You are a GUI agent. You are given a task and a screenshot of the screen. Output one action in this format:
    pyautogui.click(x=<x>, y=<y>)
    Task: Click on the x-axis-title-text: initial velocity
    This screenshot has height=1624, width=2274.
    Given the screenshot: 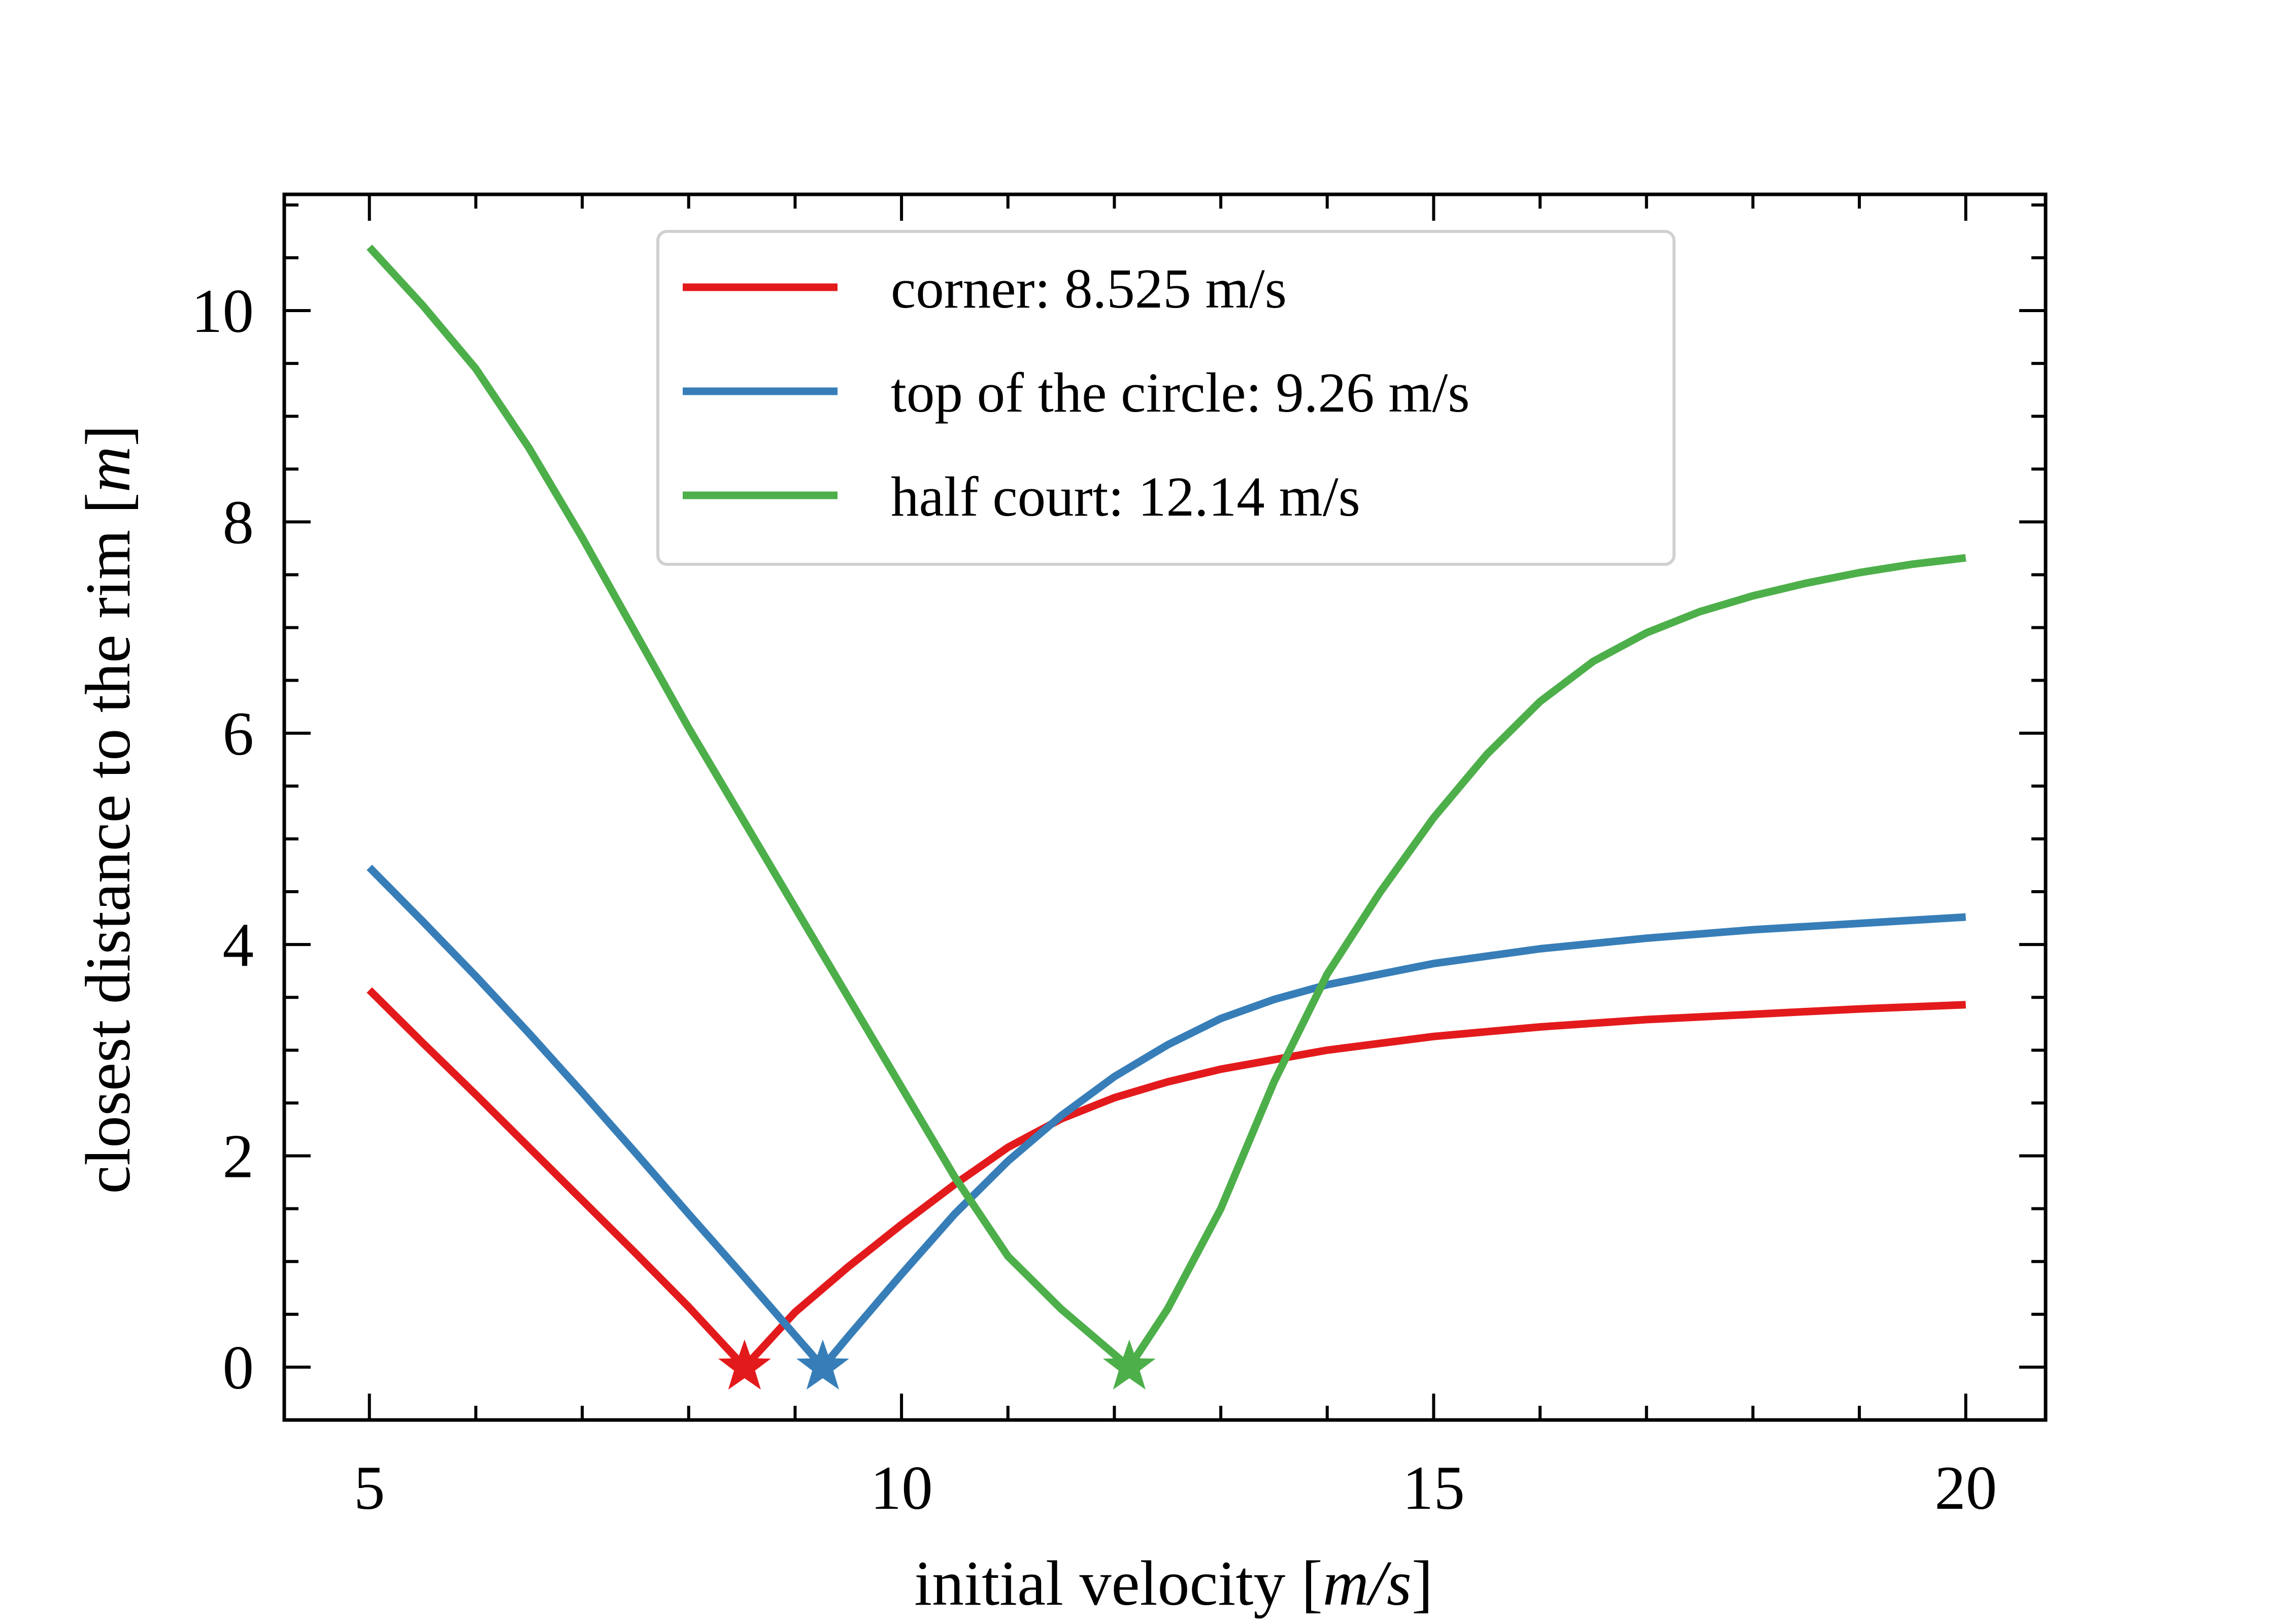 What is the action you would take?
    pyautogui.click(x=1099, y=1583)
    